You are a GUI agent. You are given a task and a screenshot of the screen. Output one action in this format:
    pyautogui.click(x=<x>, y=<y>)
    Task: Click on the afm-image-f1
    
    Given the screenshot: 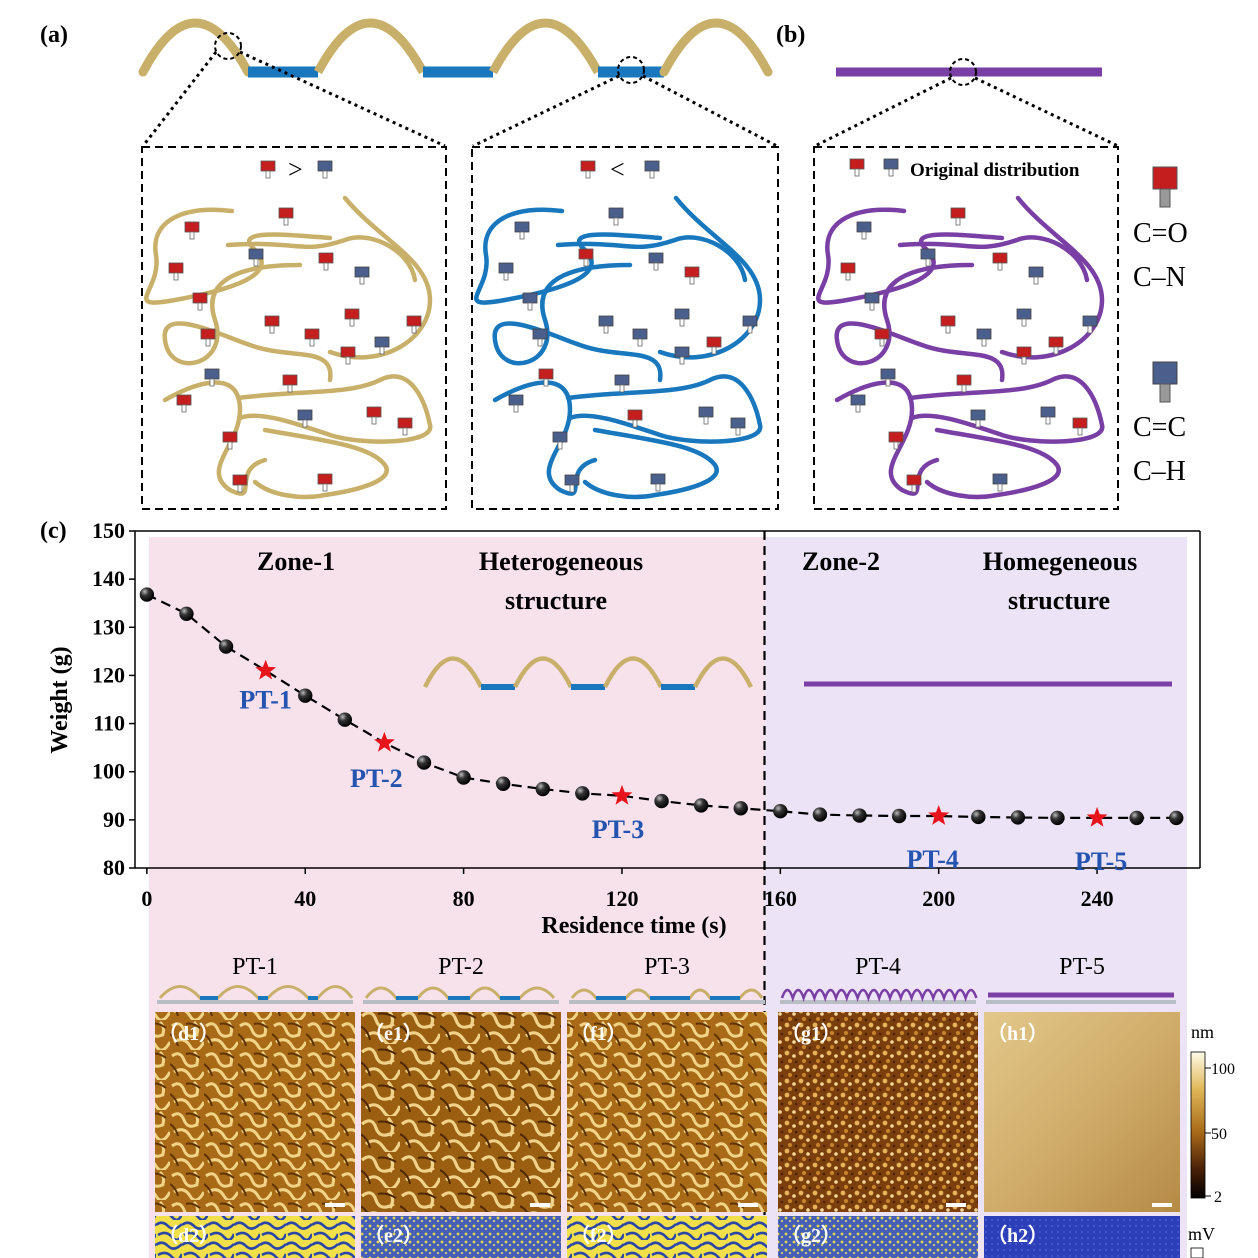 What is the action you would take?
    pyautogui.click(x=667, y=1112)
    